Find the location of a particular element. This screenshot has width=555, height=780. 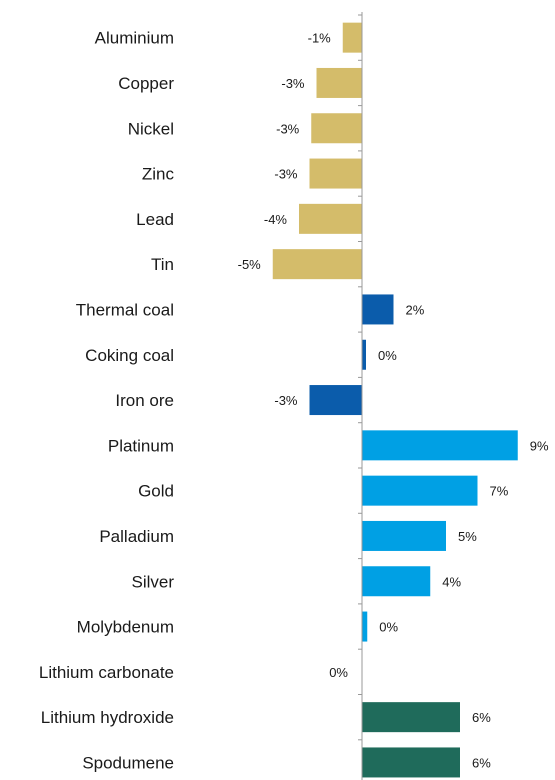

data-label: 4% is located at coordinates (451, 581).